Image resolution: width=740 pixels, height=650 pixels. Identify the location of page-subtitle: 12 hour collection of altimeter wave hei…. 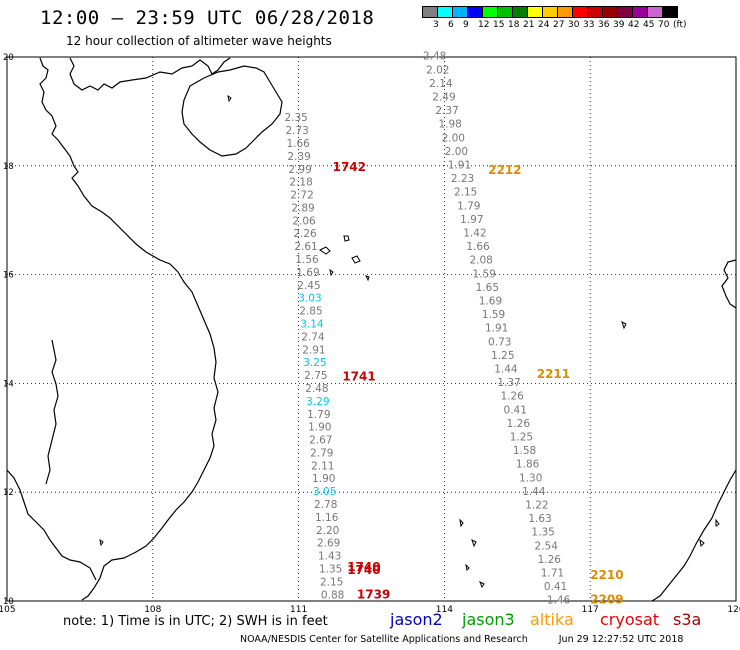
(199, 41).